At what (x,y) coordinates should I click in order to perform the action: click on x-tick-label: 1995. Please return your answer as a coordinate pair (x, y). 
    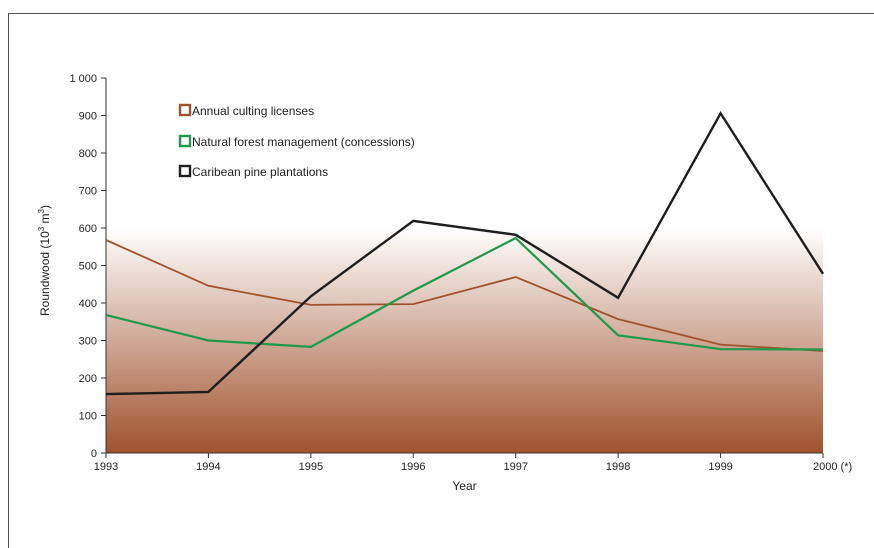
    Looking at the image, I should click on (311, 467).